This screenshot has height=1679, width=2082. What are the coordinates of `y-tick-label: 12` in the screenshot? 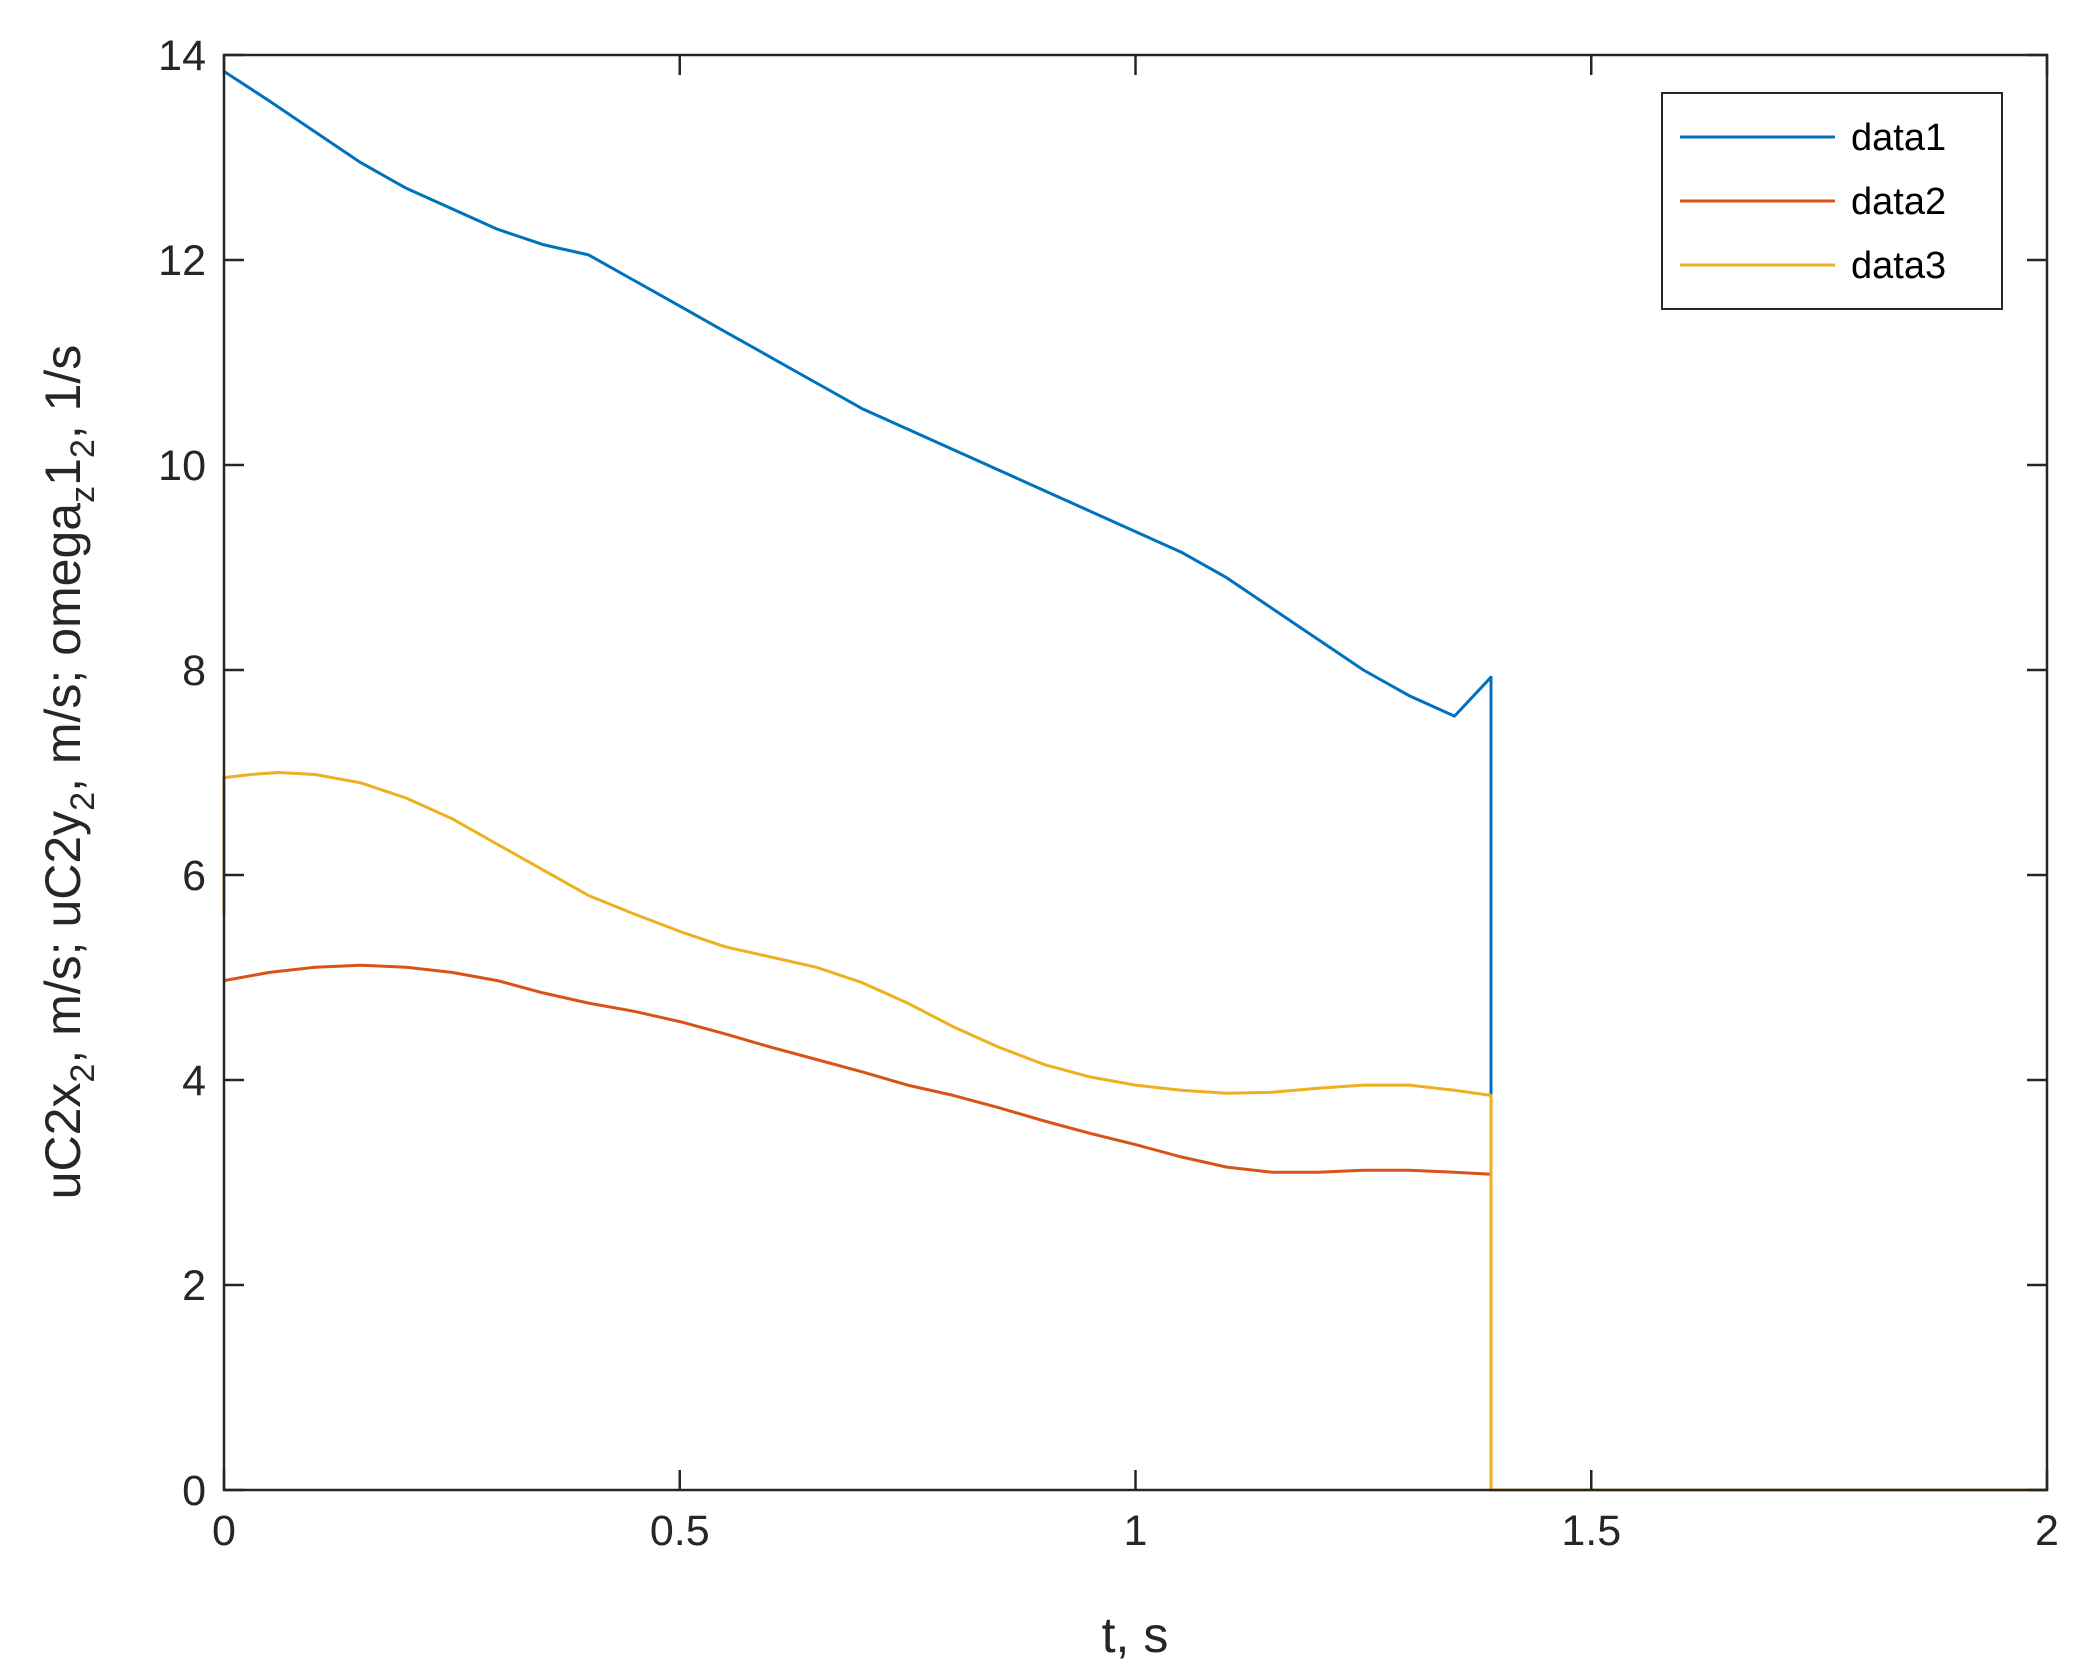 It's located at (182, 261).